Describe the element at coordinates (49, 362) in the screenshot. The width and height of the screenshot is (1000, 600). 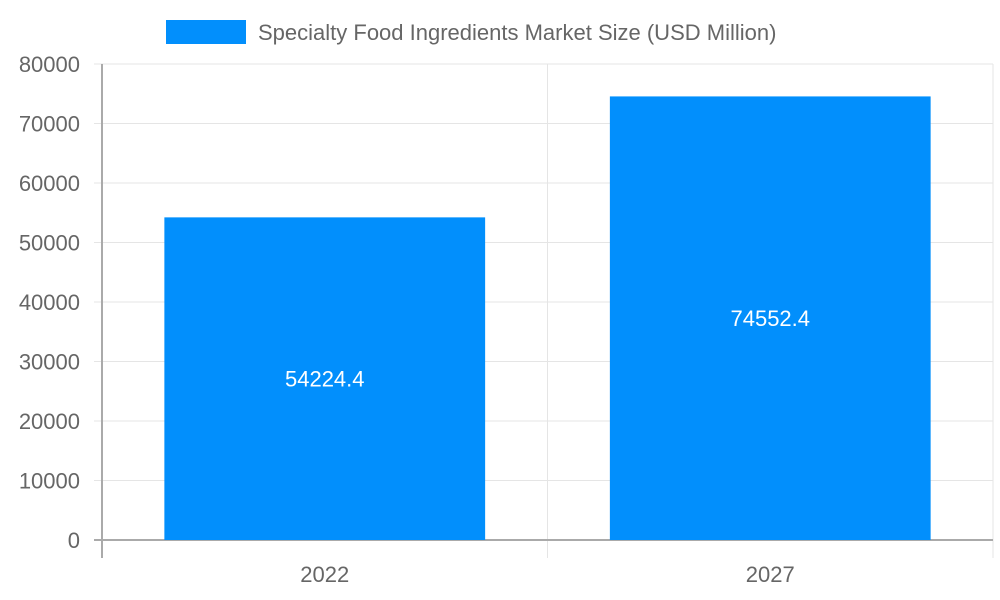
I see `y-tick-label: 30000` at that location.